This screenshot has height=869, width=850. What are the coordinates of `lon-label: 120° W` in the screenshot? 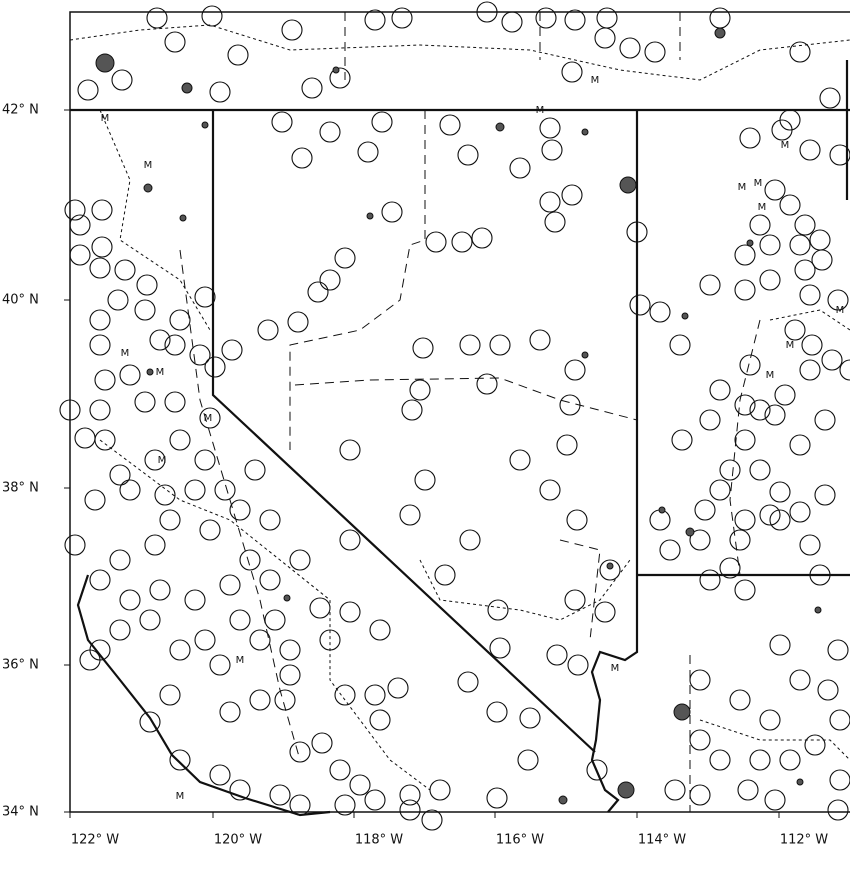 It's located at (238, 840).